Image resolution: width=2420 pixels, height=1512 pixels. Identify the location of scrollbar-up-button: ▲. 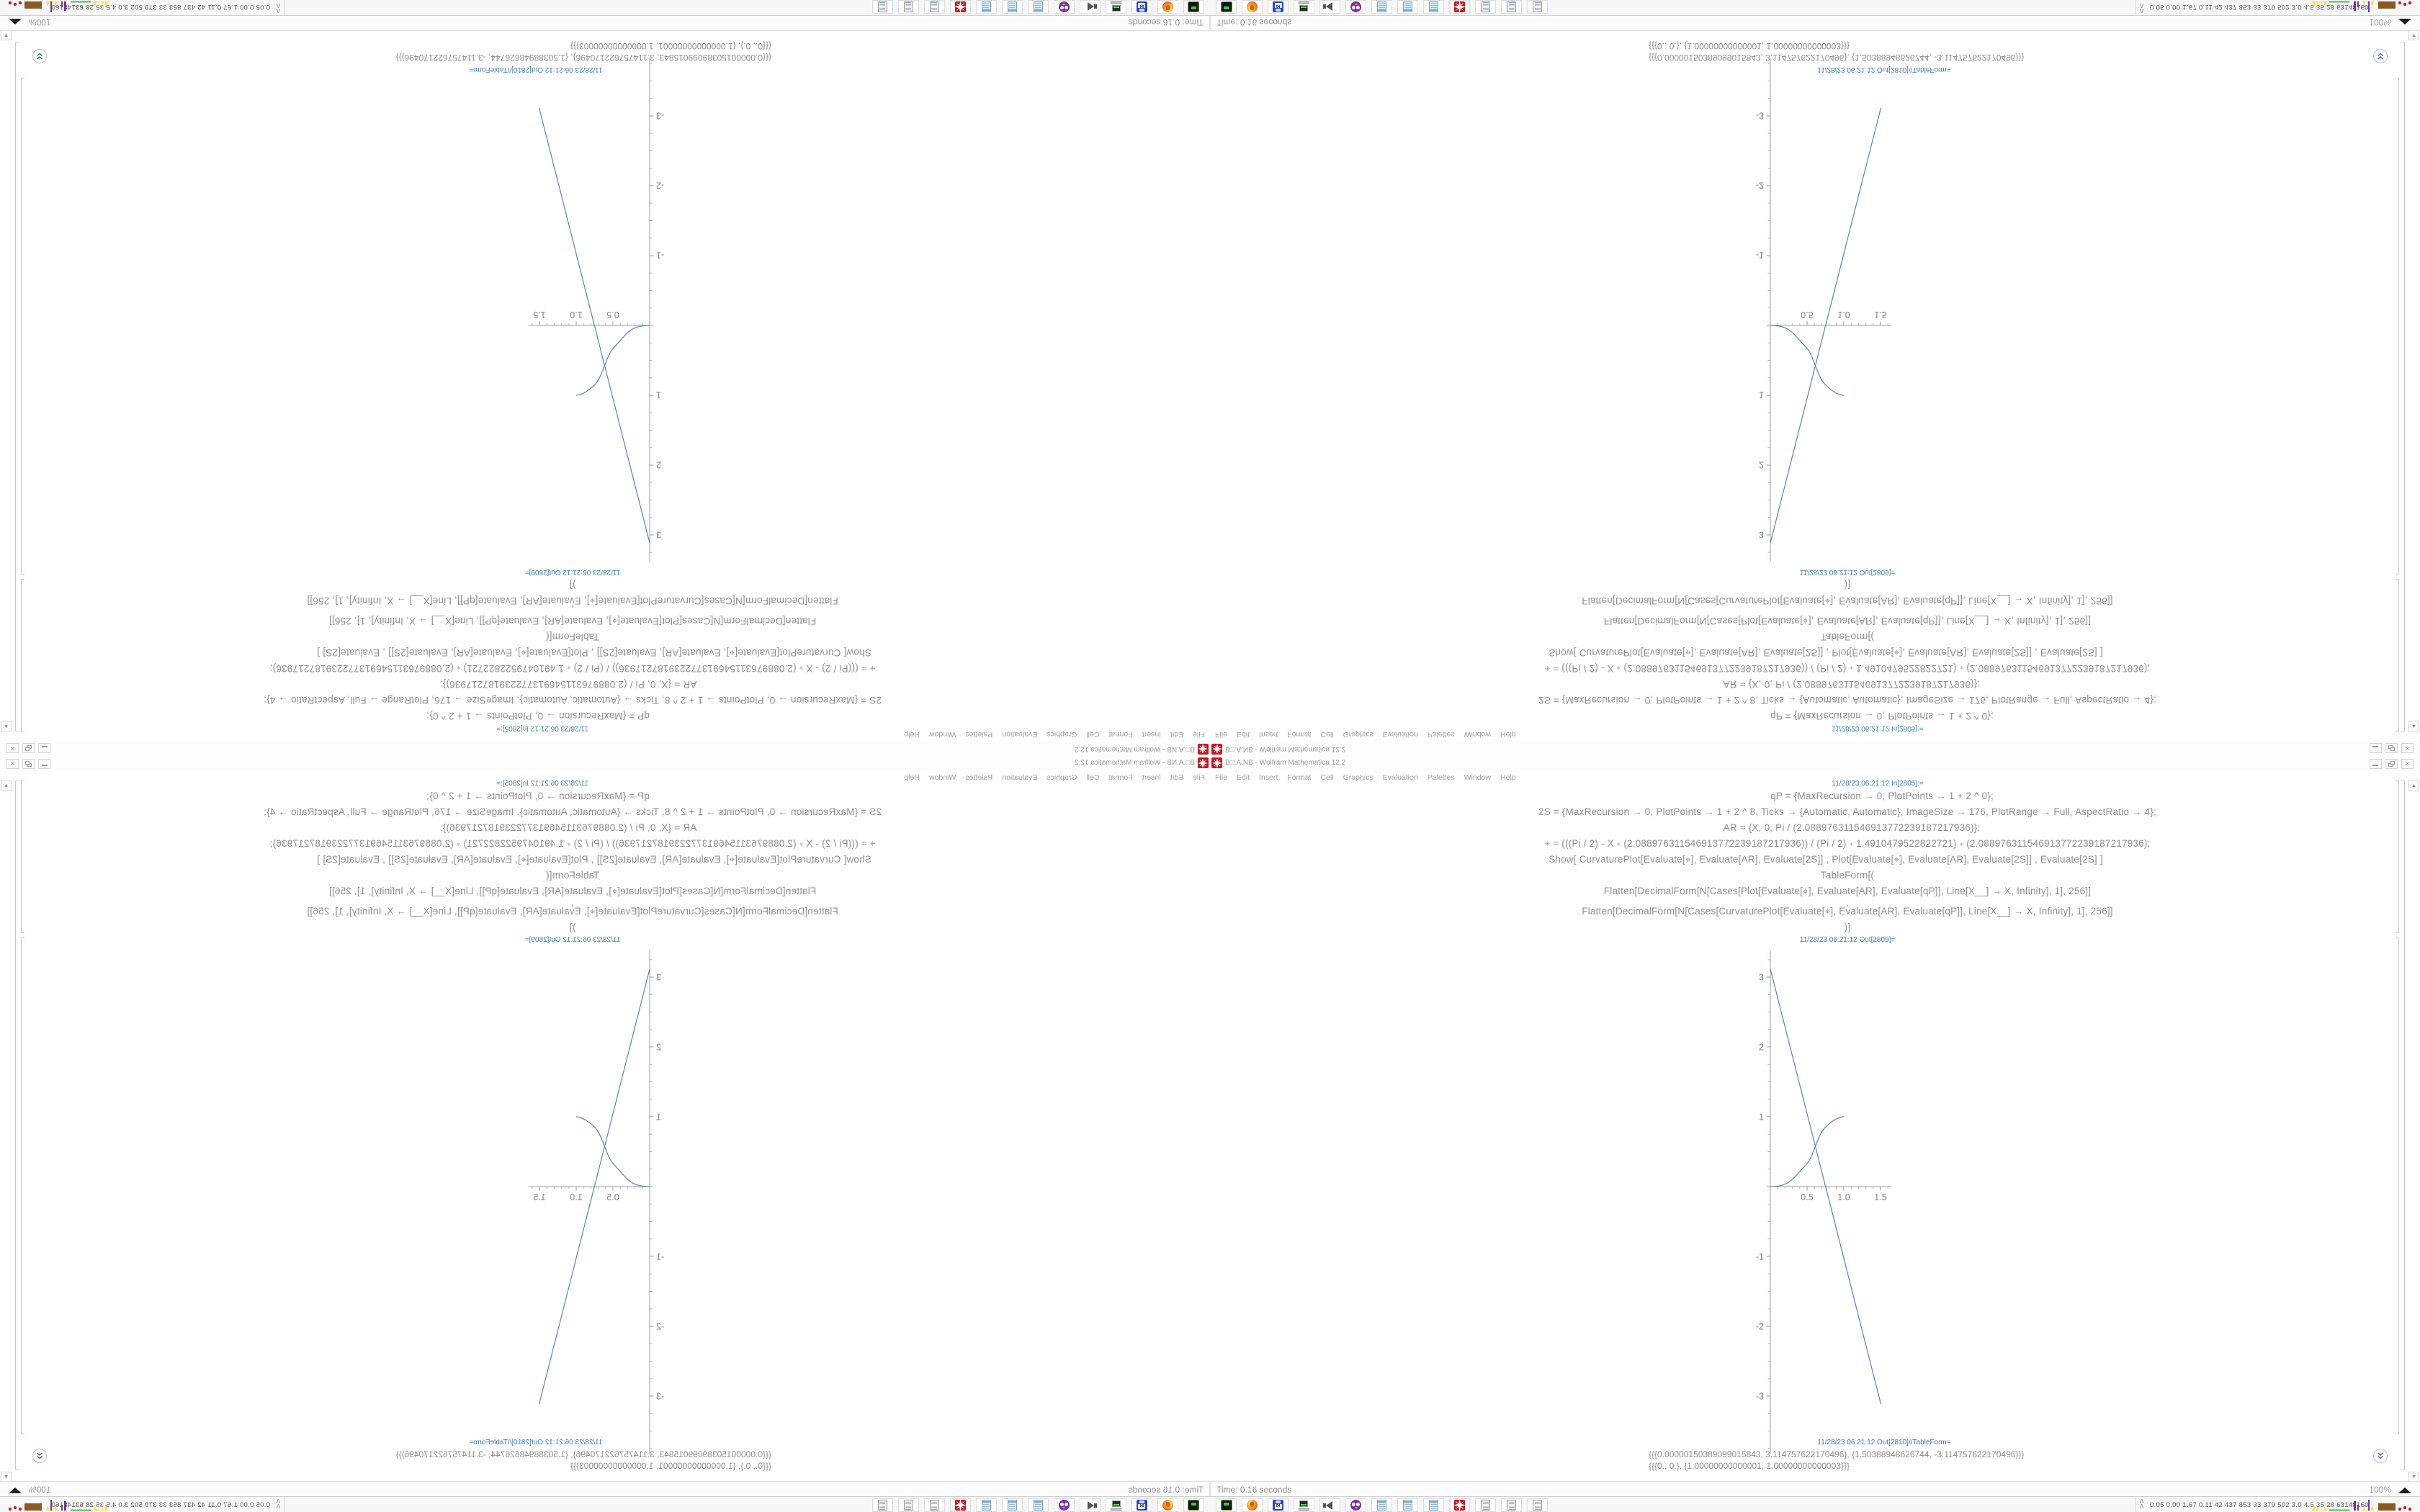
(7, 785).